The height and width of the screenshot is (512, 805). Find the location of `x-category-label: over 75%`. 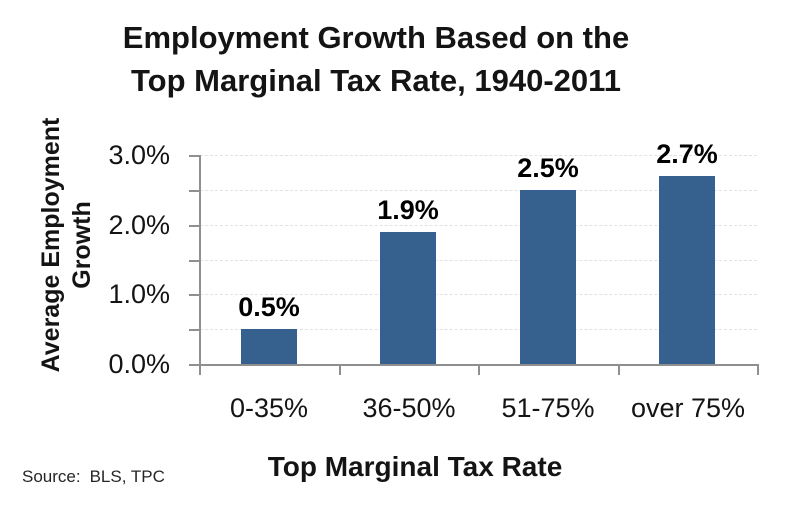

x-category-label: over 75% is located at coordinates (688, 408).